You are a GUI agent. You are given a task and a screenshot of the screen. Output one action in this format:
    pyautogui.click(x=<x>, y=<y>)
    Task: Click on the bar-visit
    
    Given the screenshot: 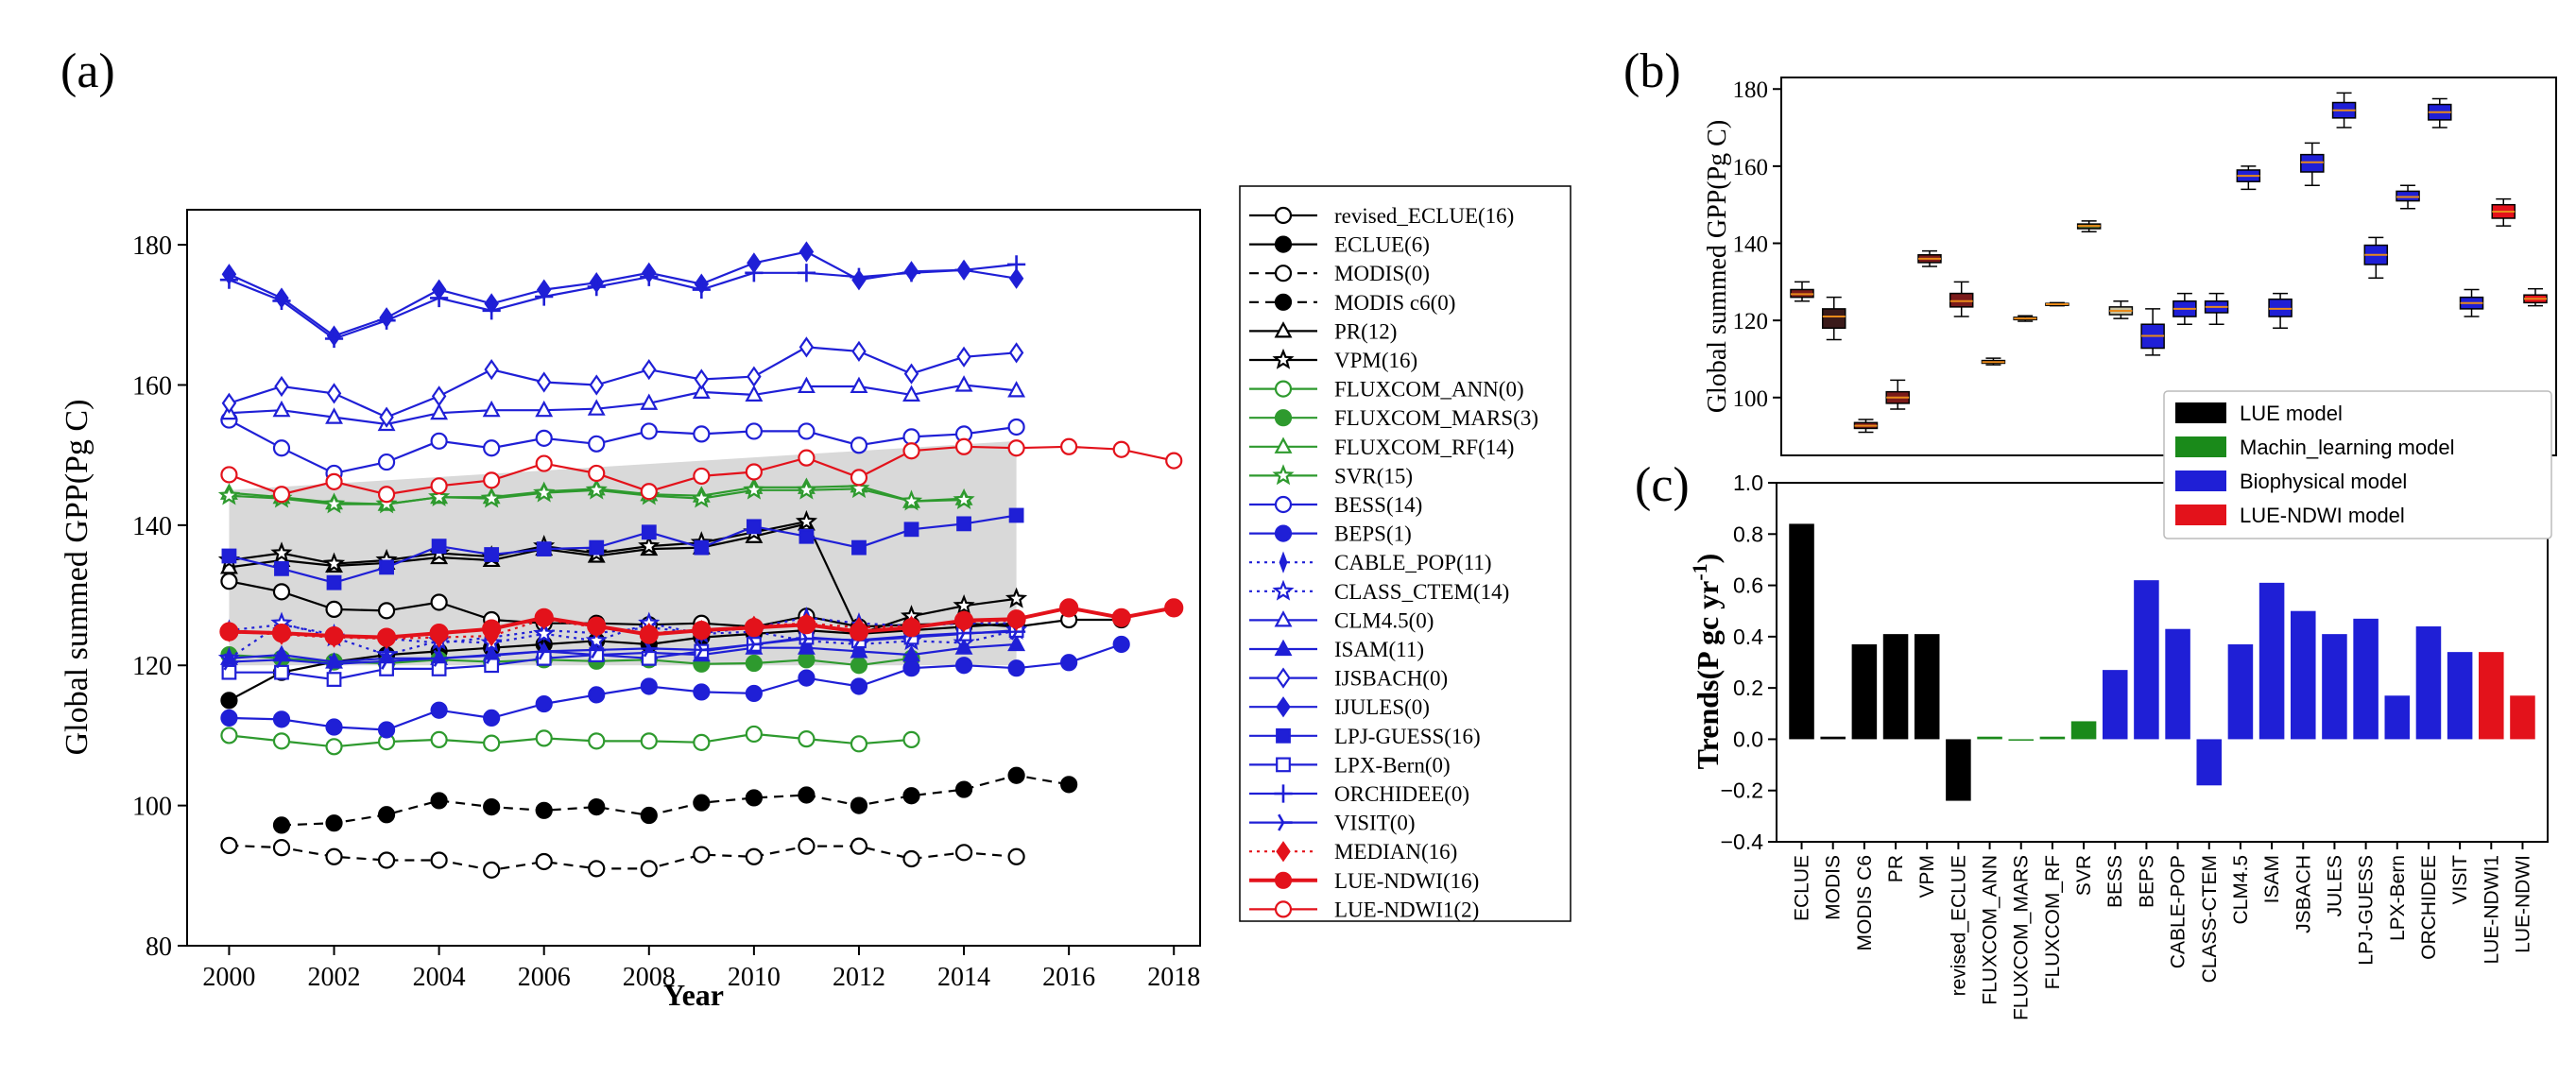 What is the action you would take?
    pyautogui.click(x=2460, y=696)
    